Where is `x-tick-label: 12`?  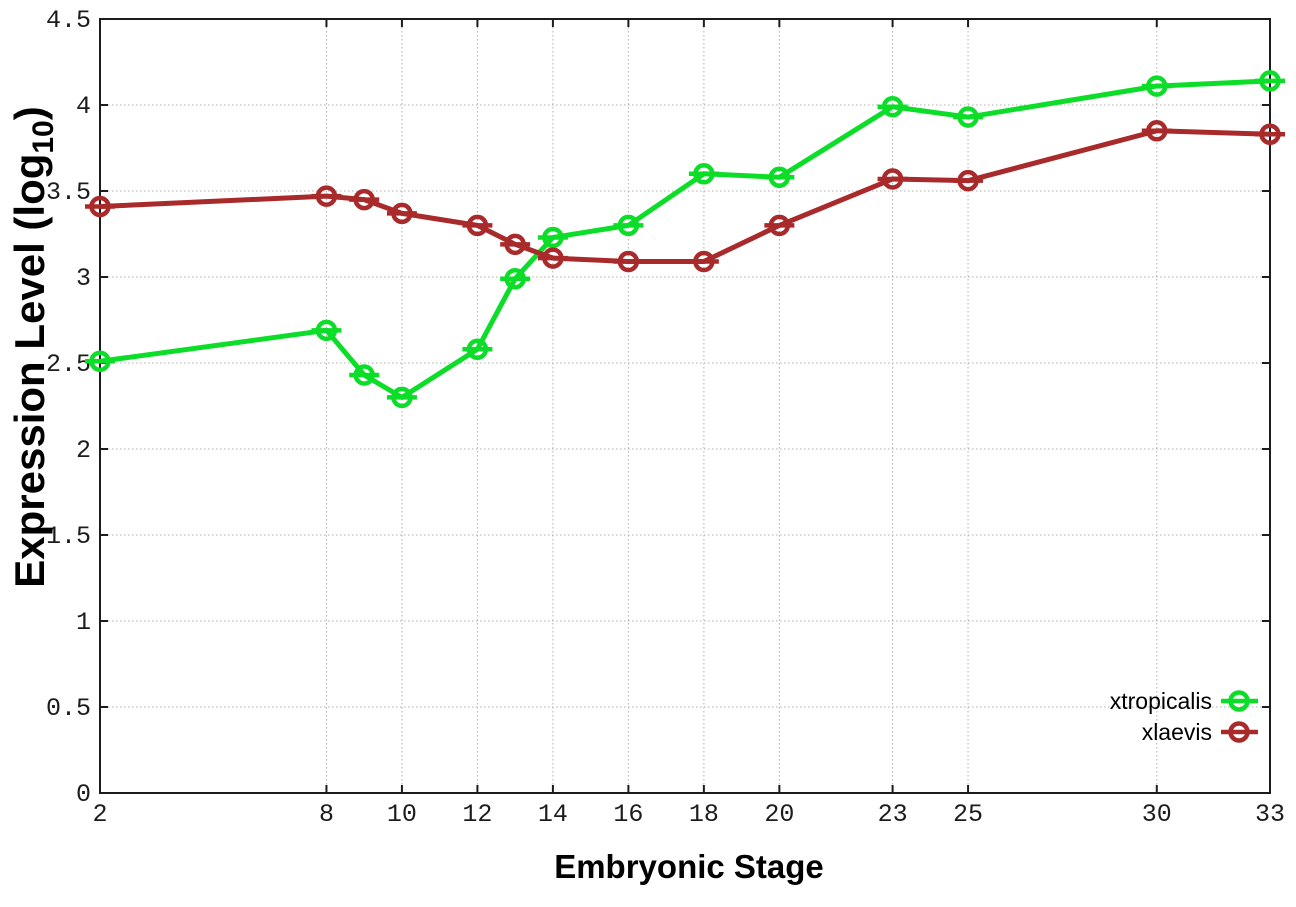 x-tick-label: 12 is located at coordinates (477, 814).